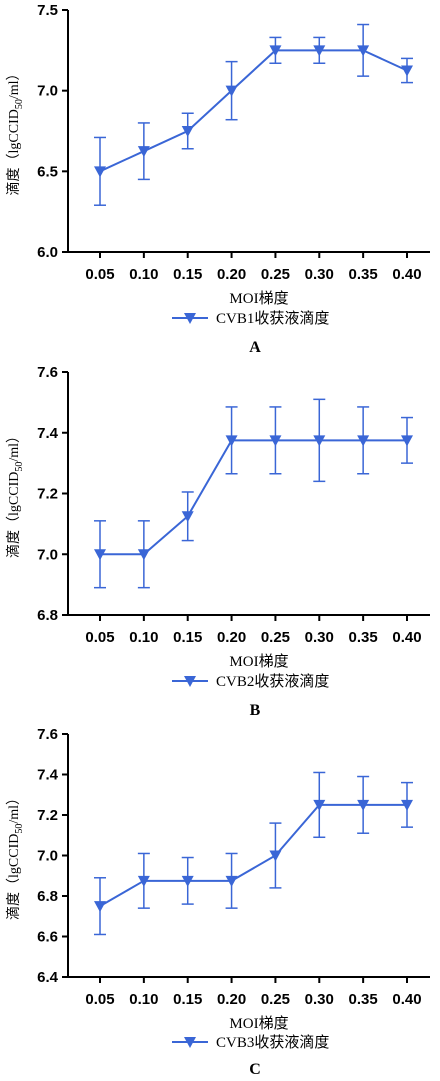  I want to click on panel-label: C, so click(255, 1069).